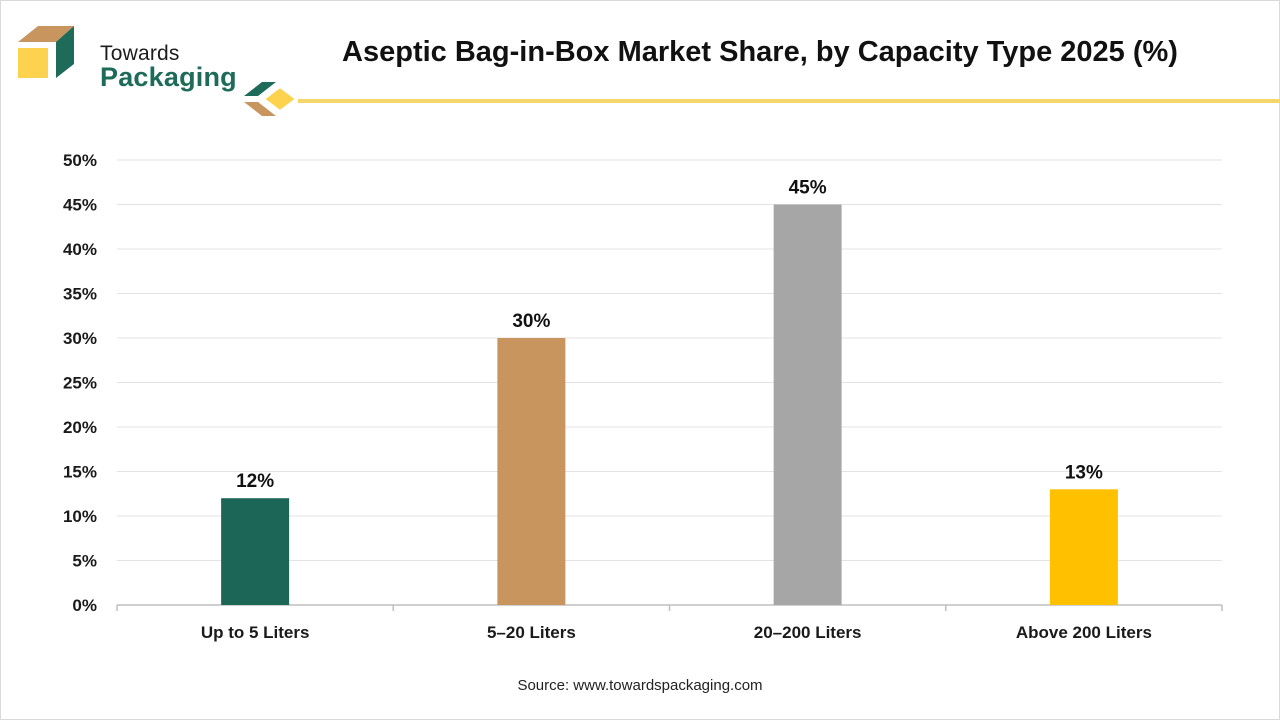 Image resolution: width=1280 pixels, height=720 pixels. Describe the element at coordinates (789, 101) in the screenshot. I see `accent-line` at that location.